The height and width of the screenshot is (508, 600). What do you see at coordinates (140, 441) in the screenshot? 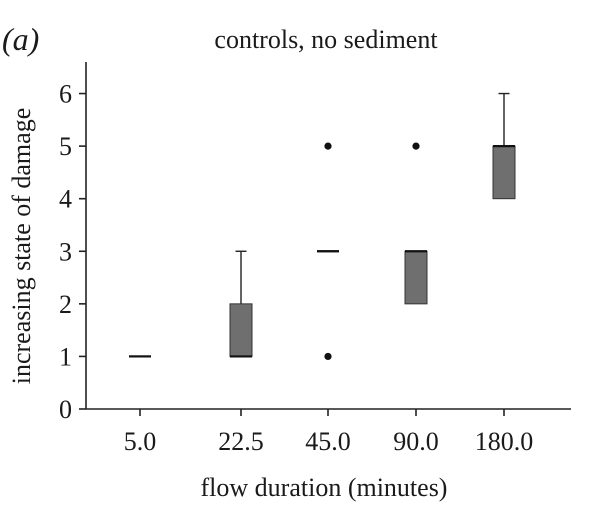
I see `x-tick-label: 5.0` at bounding box center [140, 441].